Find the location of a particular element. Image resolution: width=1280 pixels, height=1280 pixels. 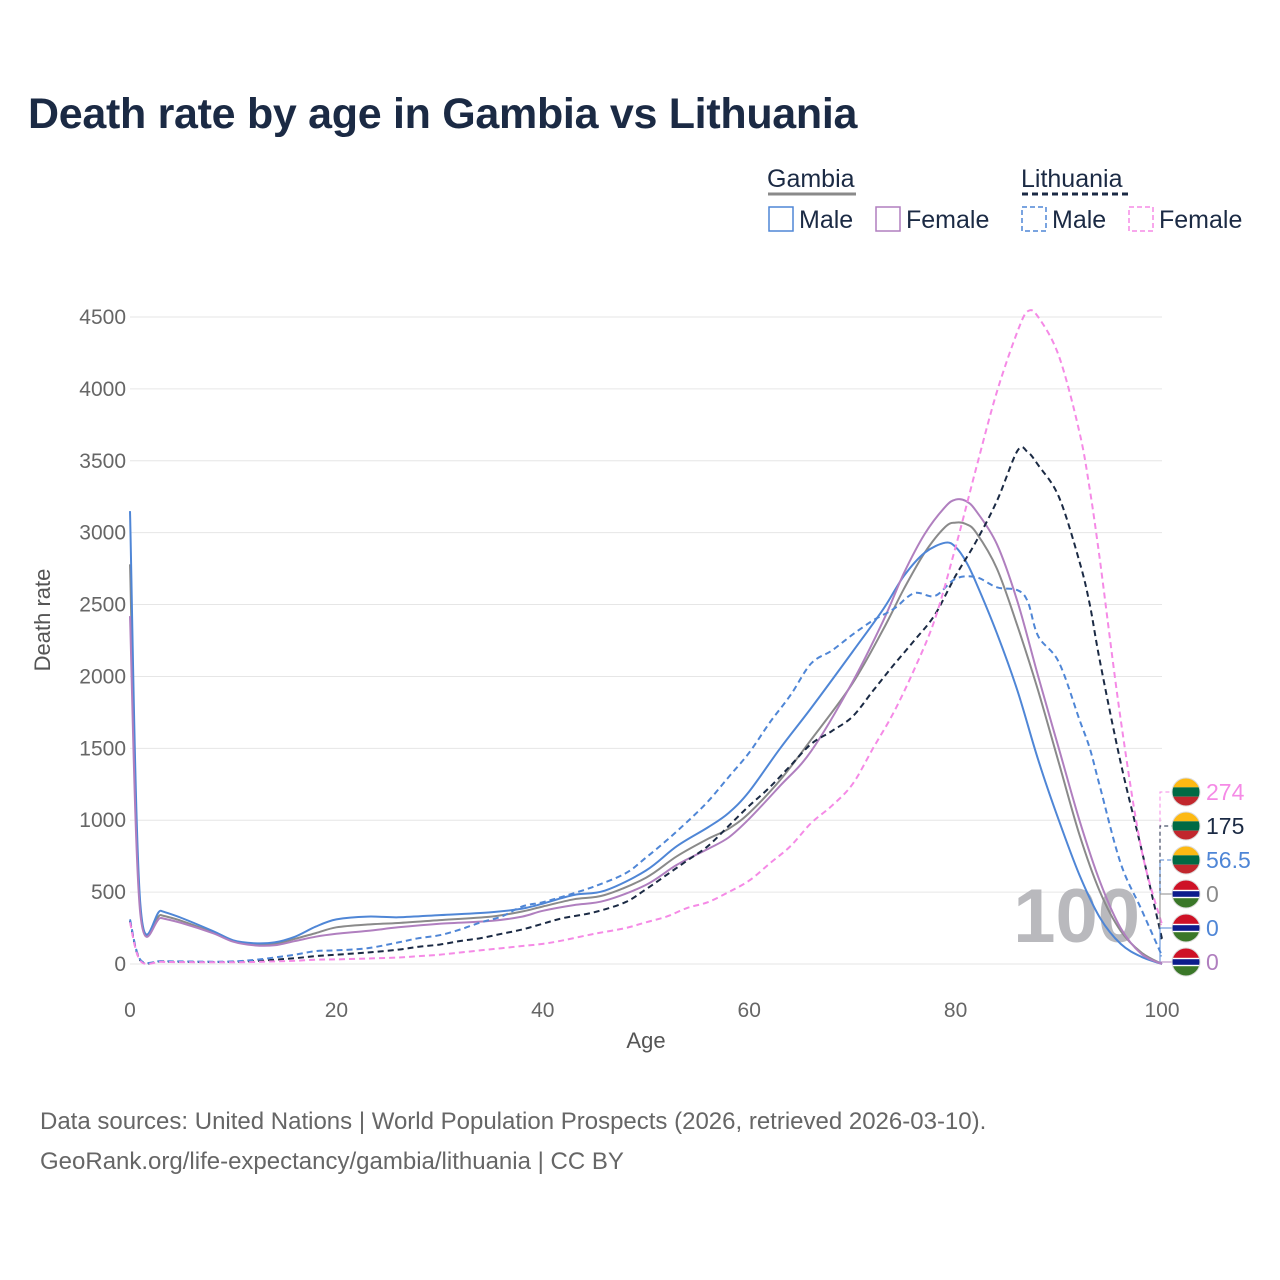

end-label-value: 274 is located at coordinates (1225, 792).